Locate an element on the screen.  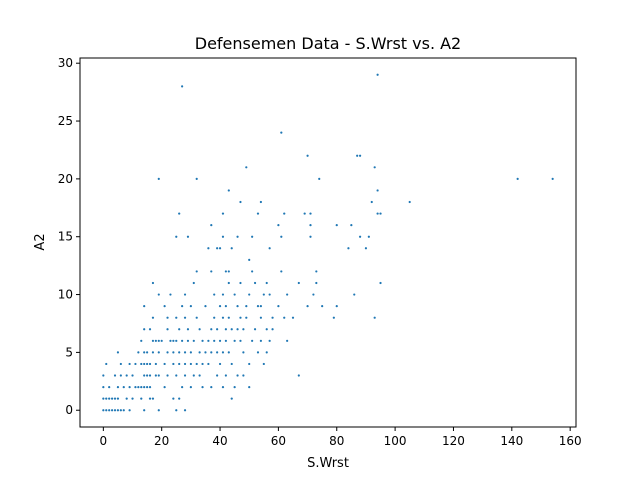
x-tick-label: 40 is located at coordinates (219, 441).